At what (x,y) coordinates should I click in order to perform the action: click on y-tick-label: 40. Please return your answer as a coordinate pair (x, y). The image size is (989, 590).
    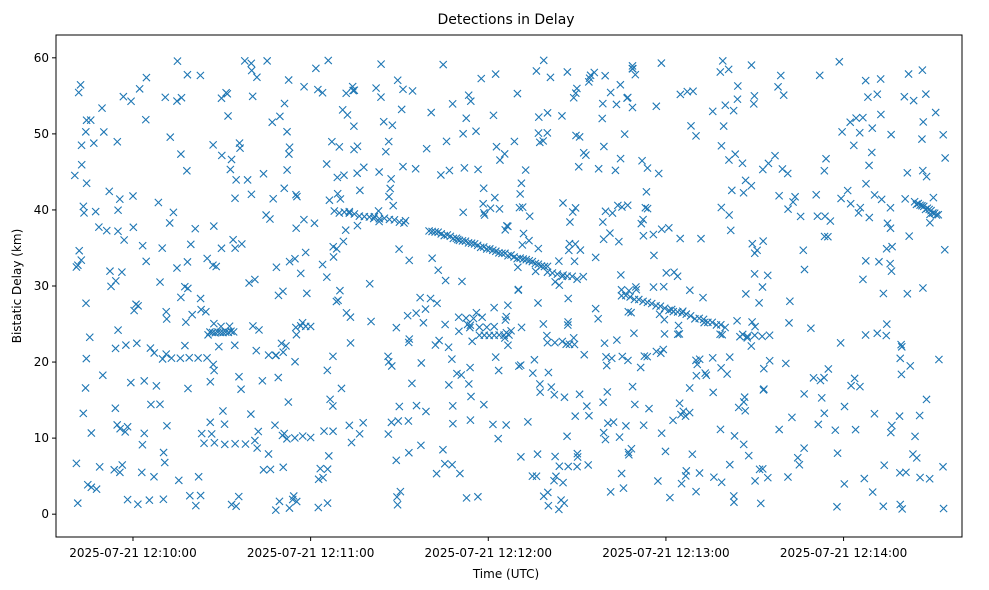
    Looking at the image, I should click on (41, 210).